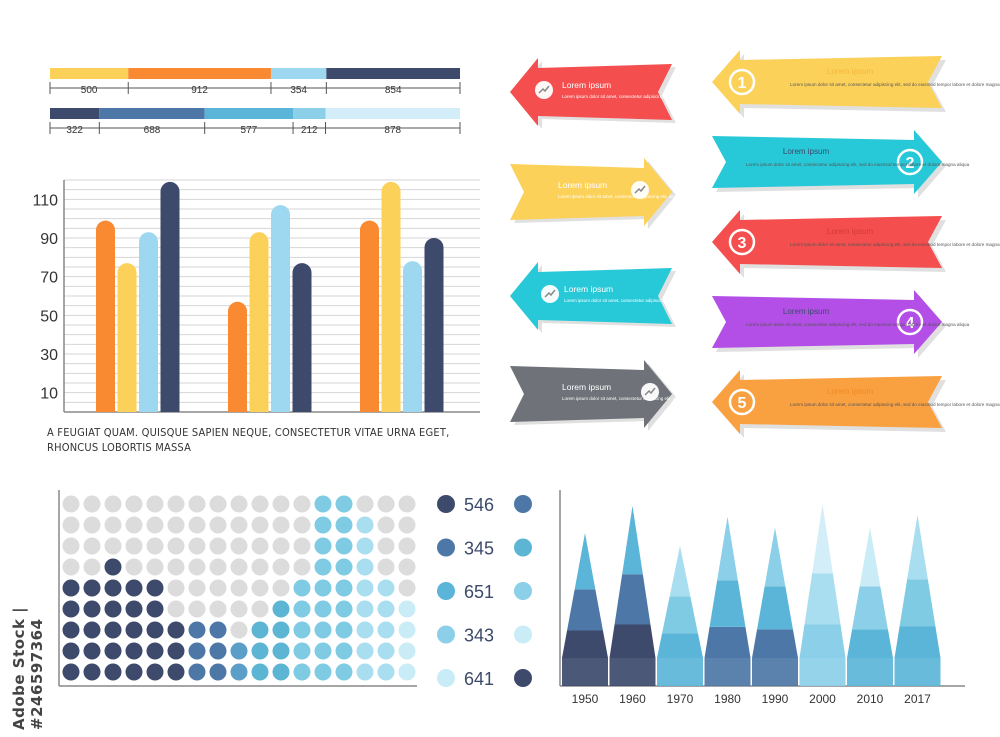 This screenshot has height=737, width=1000. What do you see at coordinates (249, 130) in the screenshot?
I see `segment-label: 577` at bounding box center [249, 130].